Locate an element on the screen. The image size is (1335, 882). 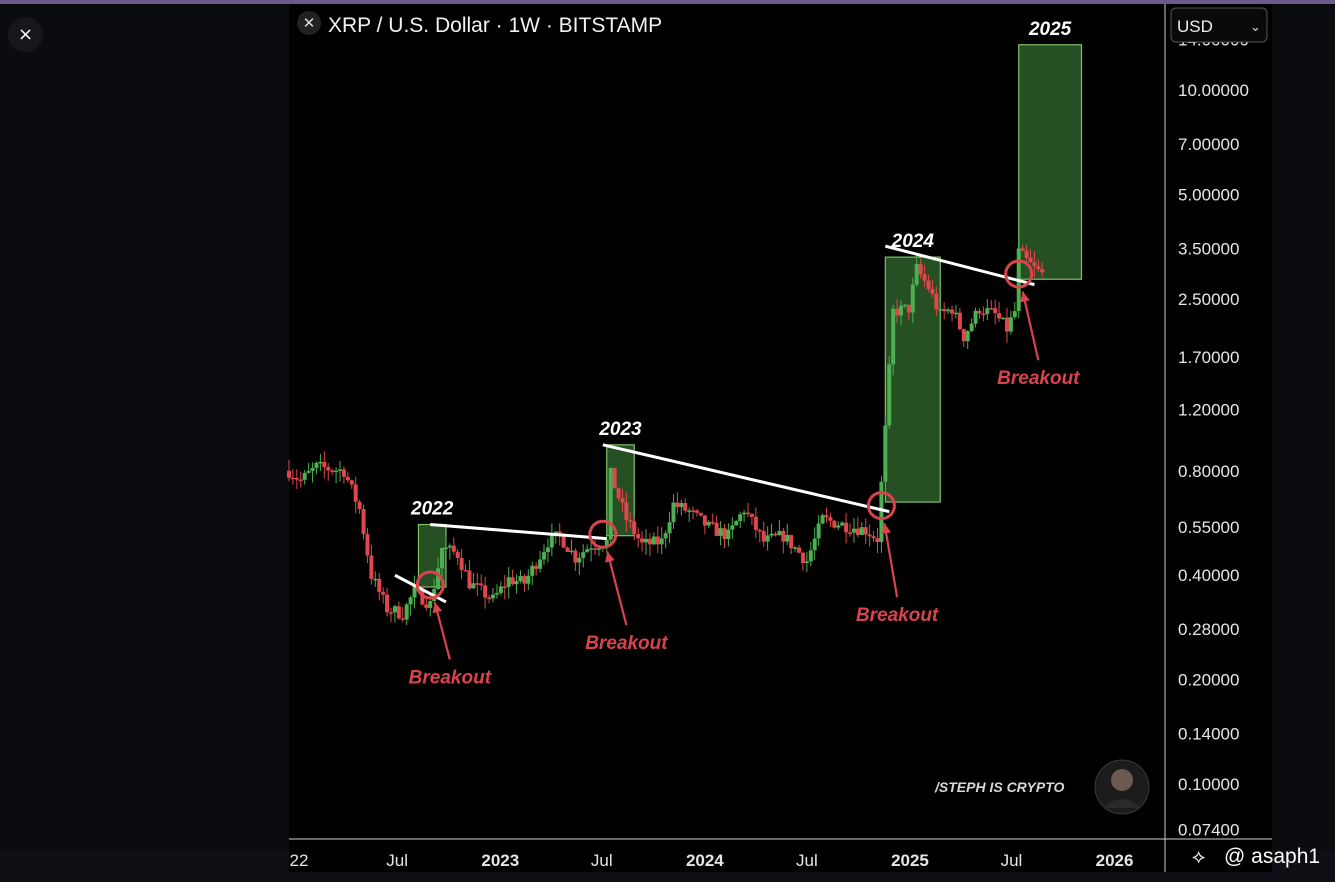
price-tick-label: 3.50000 is located at coordinates (1208, 248).